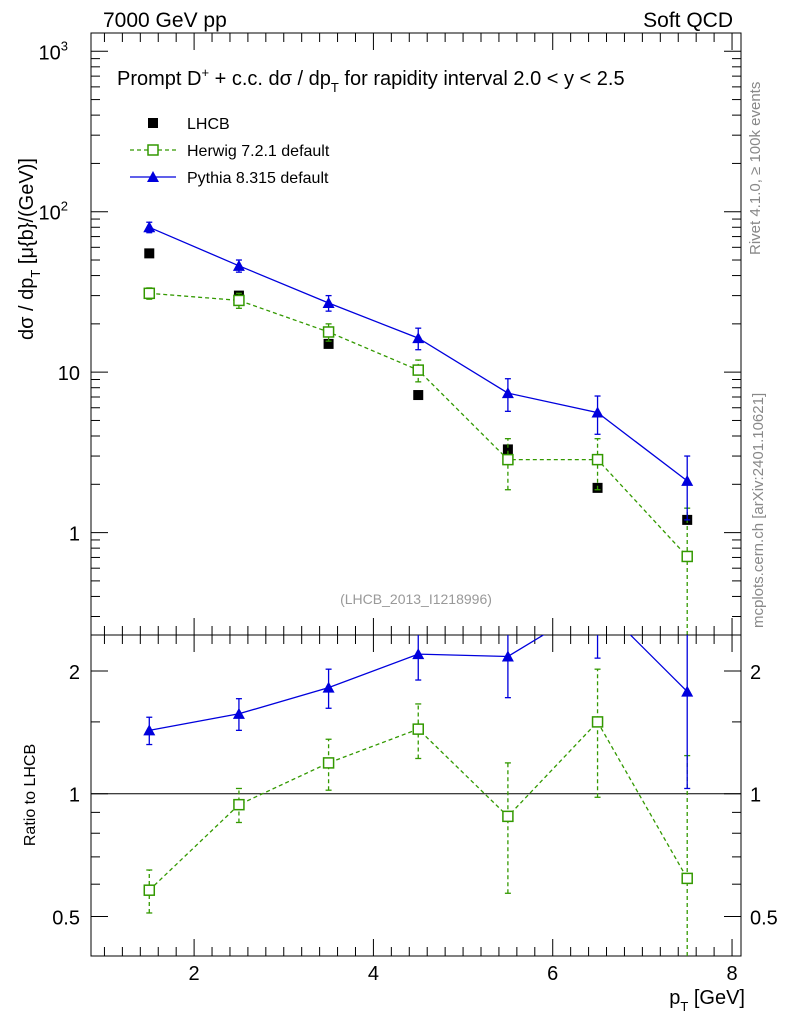  I want to click on x-tick-label: 8, so click(731, 974).